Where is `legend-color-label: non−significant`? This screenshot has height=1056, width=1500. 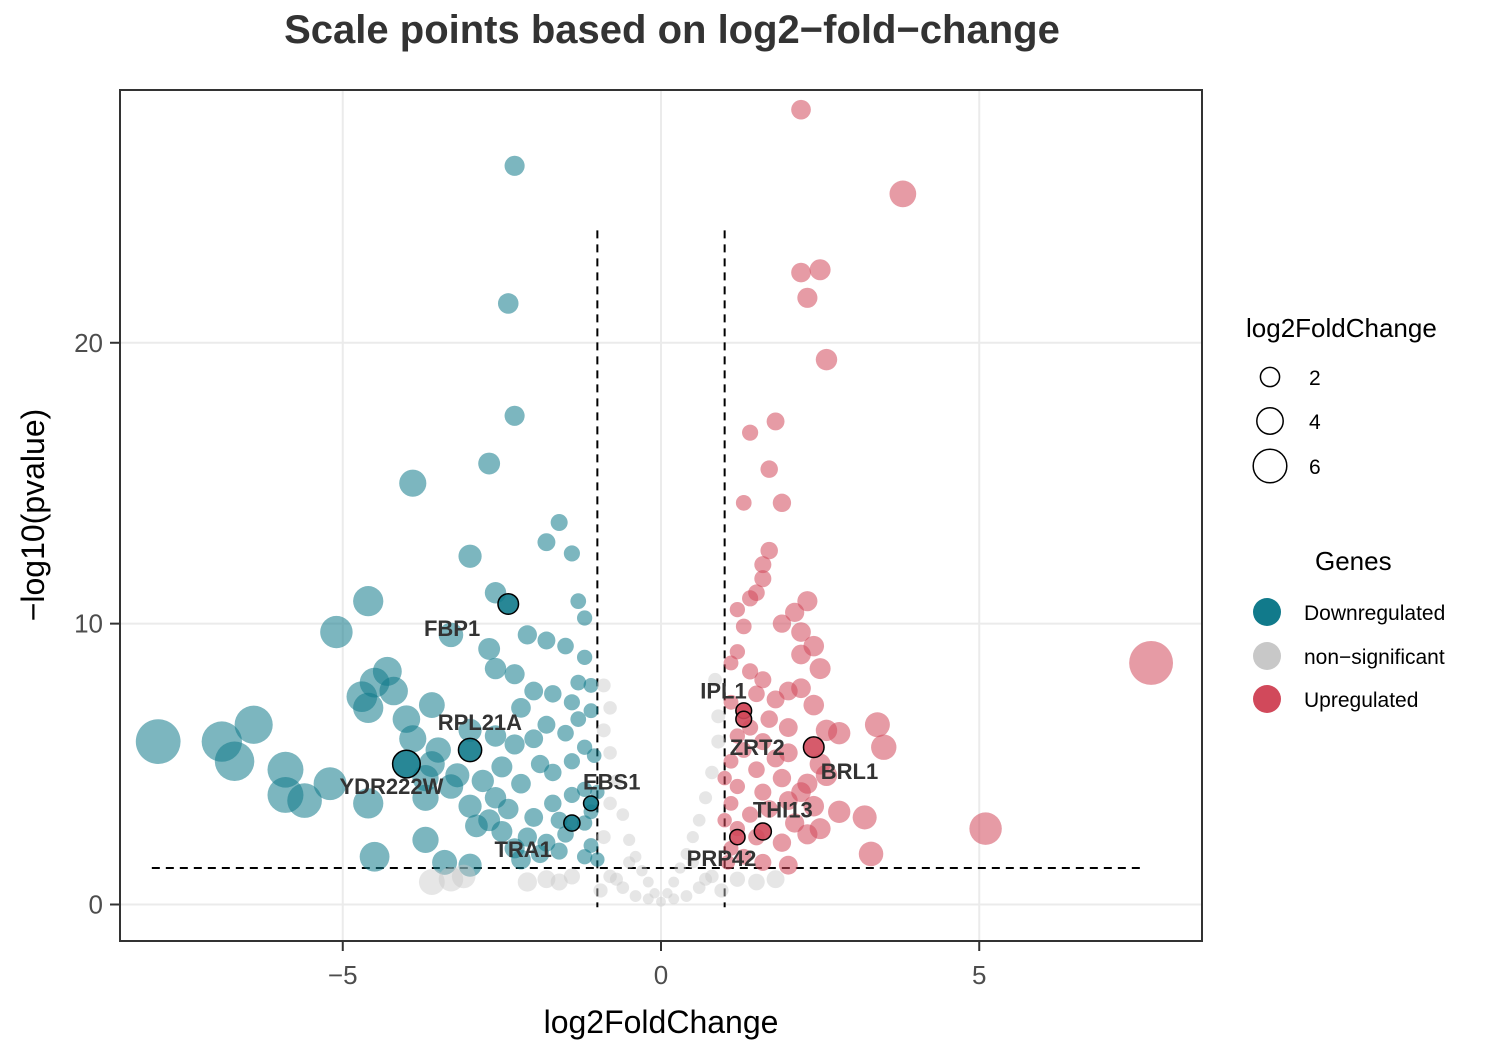
legend-color-label: non−significant is located at coordinates (1374, 657).